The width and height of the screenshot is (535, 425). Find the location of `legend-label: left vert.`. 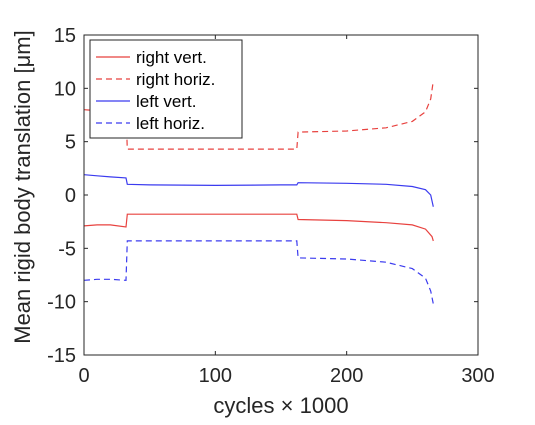

legend-label: left vert. is located at coordinates (166, 101).